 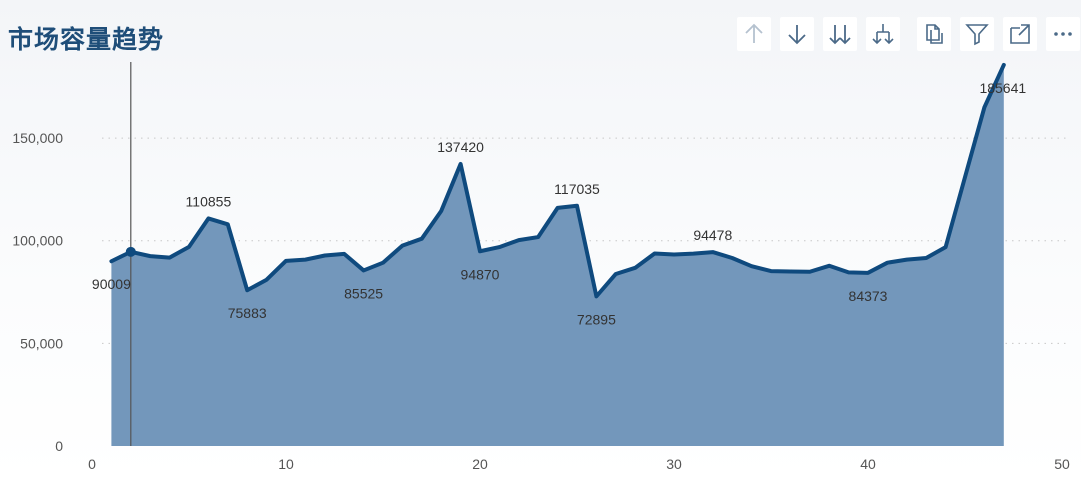 I want to click on focus-mode-button, so click(x=1020, y=34).